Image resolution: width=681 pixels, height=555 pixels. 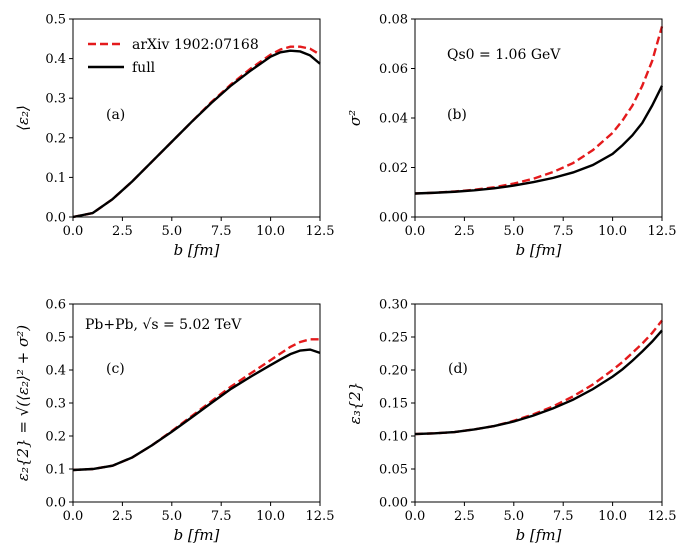 I want to click on legend-label-full: full, so click(x=144, y=68).